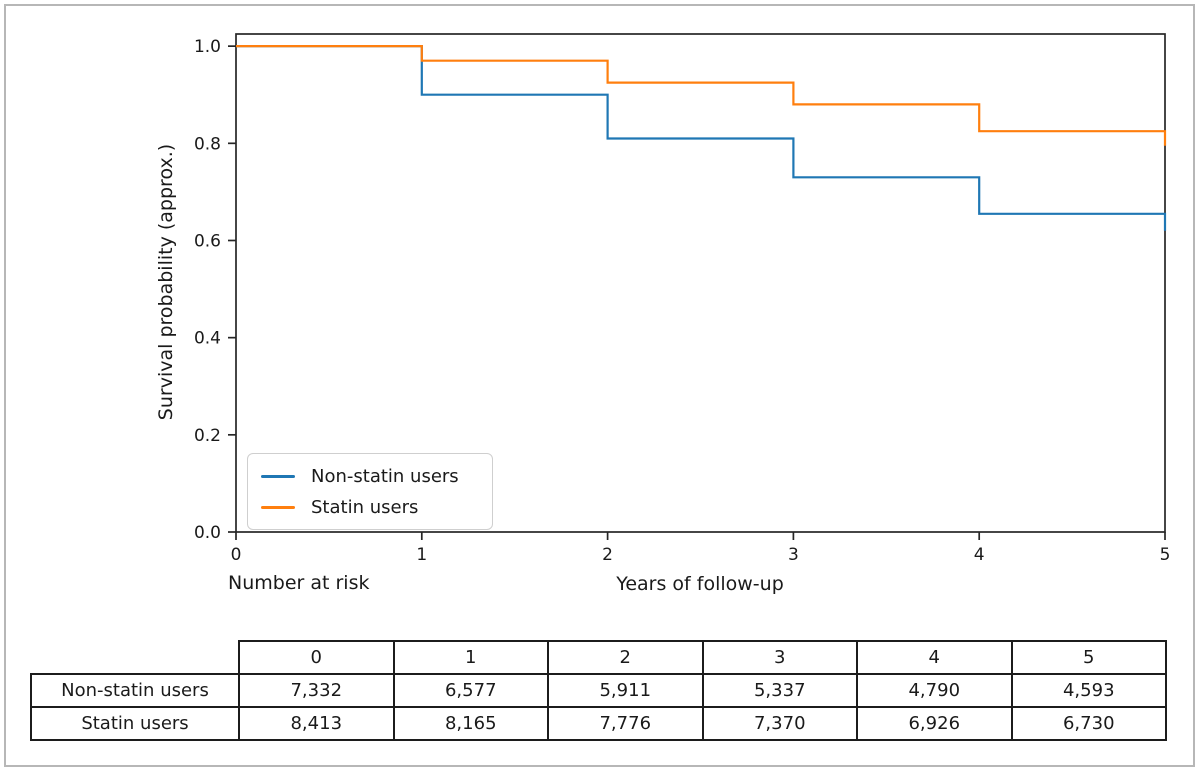 The width and height of the screenshot is (1200, 772). Describe the element at coordinates (625, 723) in the screenshot. I see `risk-value-cell: 7,776` at that location.